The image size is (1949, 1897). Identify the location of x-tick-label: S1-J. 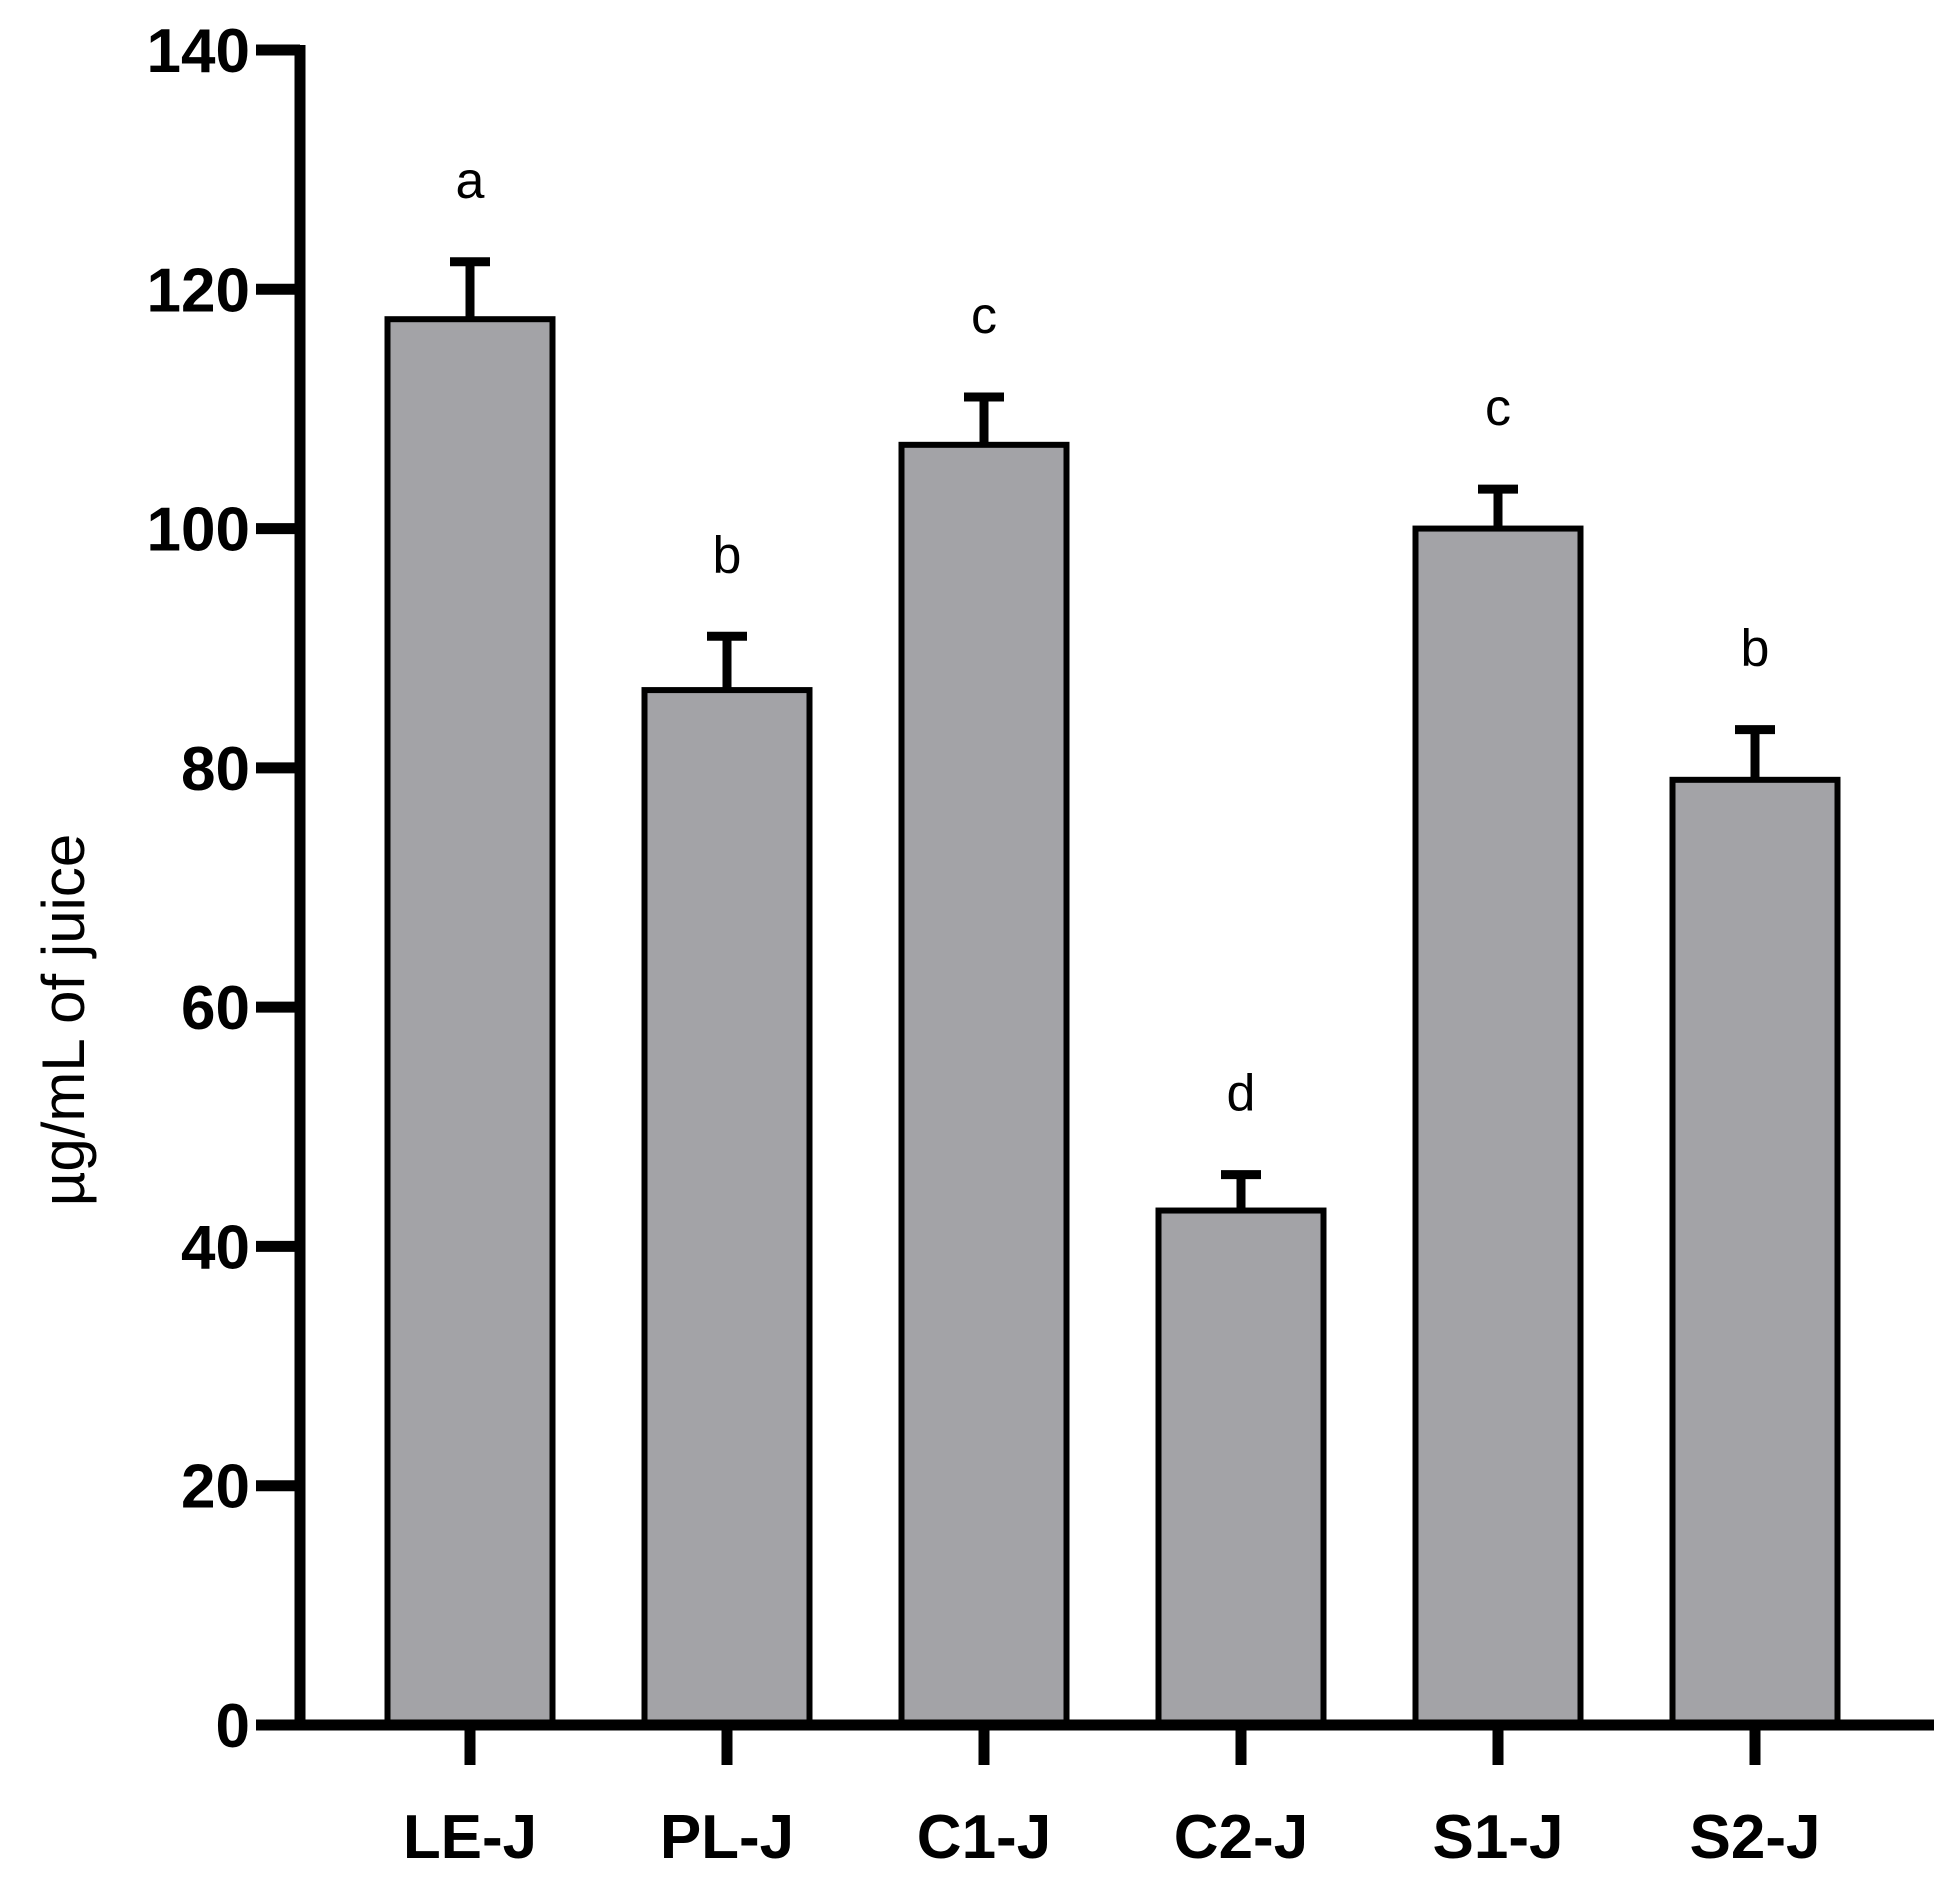
(1498, 1837).